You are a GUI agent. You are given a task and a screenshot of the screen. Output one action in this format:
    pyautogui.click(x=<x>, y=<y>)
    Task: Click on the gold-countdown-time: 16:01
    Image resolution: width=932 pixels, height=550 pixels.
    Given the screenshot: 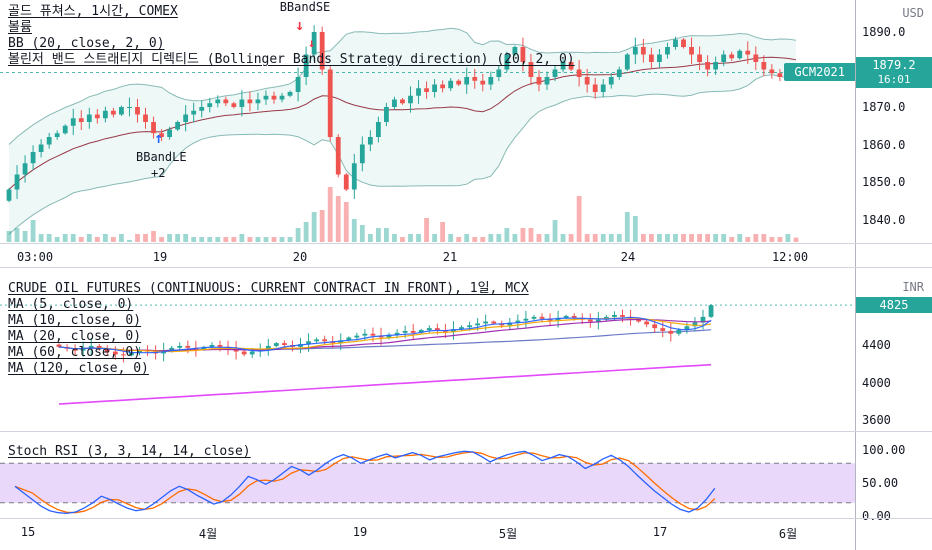 What is the action you would take?
    pyautogui.click(x=894, y=79)
    